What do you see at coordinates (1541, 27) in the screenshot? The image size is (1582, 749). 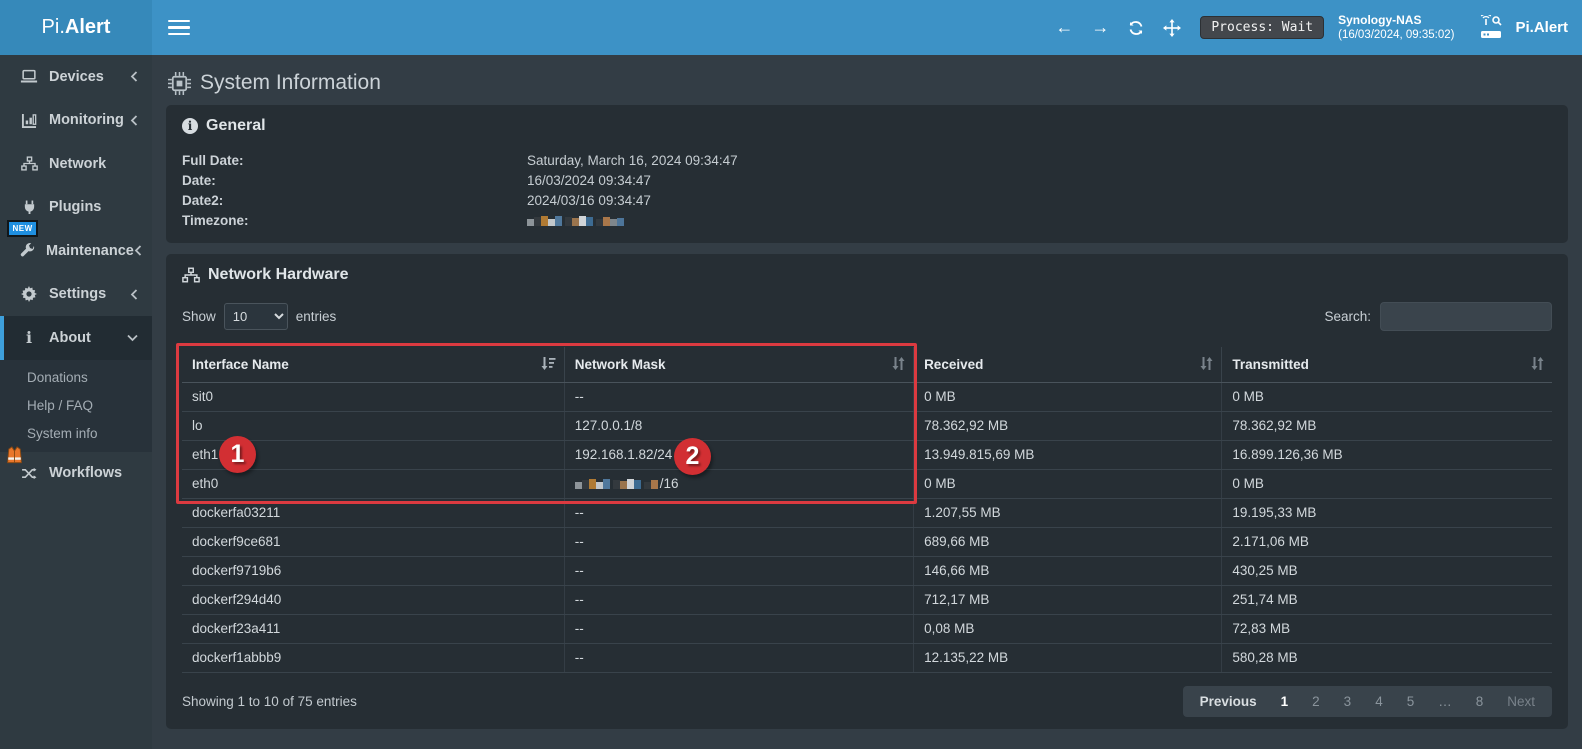 I see `app-name: Pi.Alert` at bounding box center [1541, 27].